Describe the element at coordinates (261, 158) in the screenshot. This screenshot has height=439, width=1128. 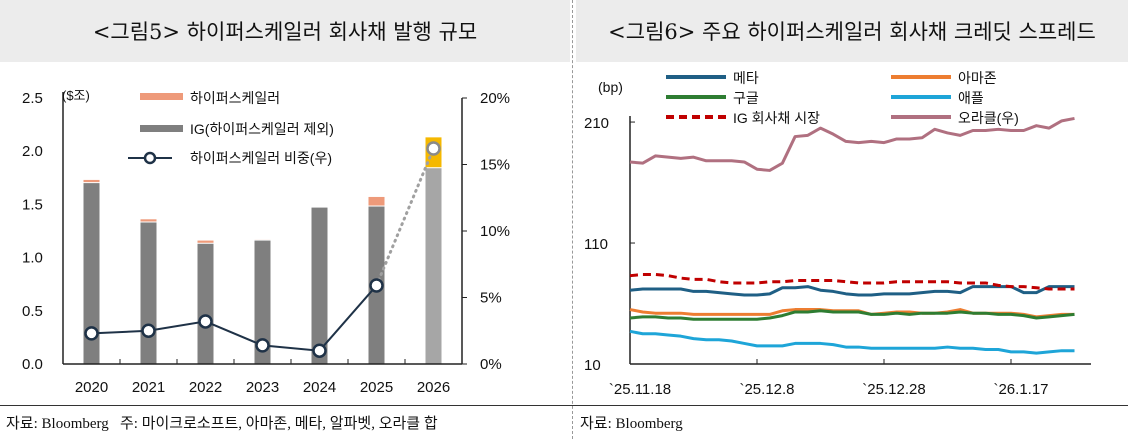
I see `legend-label: 하이퍼스케일러 비중(우)` at that location.